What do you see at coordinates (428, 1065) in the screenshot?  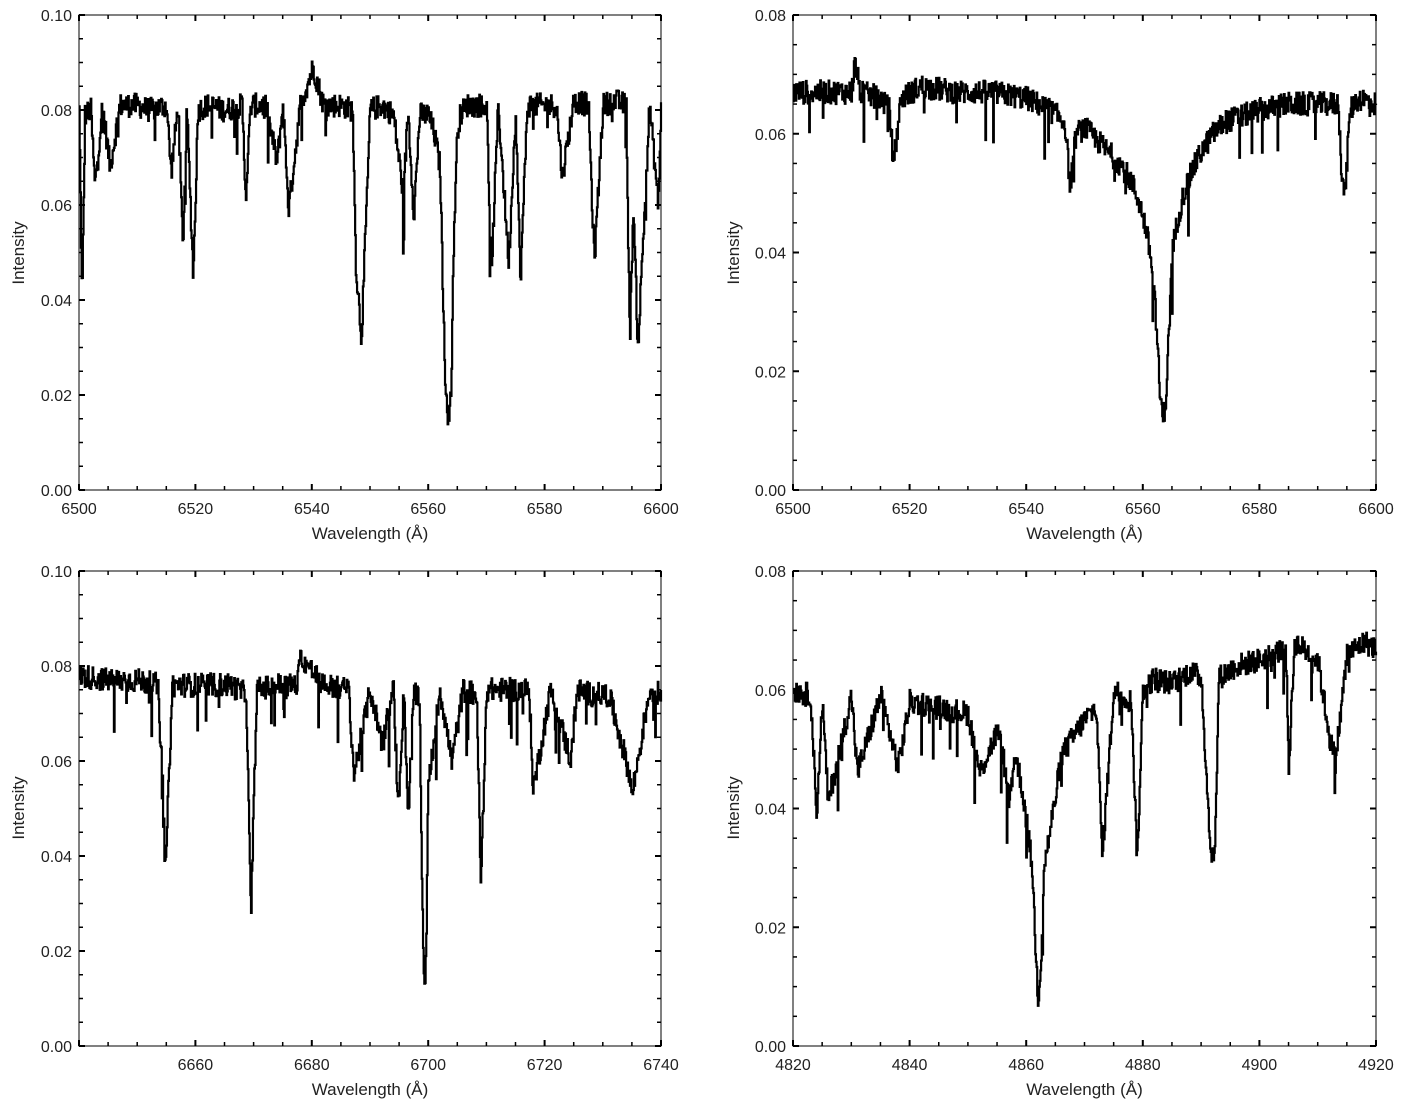 I see `x-tick-label: 6700` at bounding box center [428, 1065].